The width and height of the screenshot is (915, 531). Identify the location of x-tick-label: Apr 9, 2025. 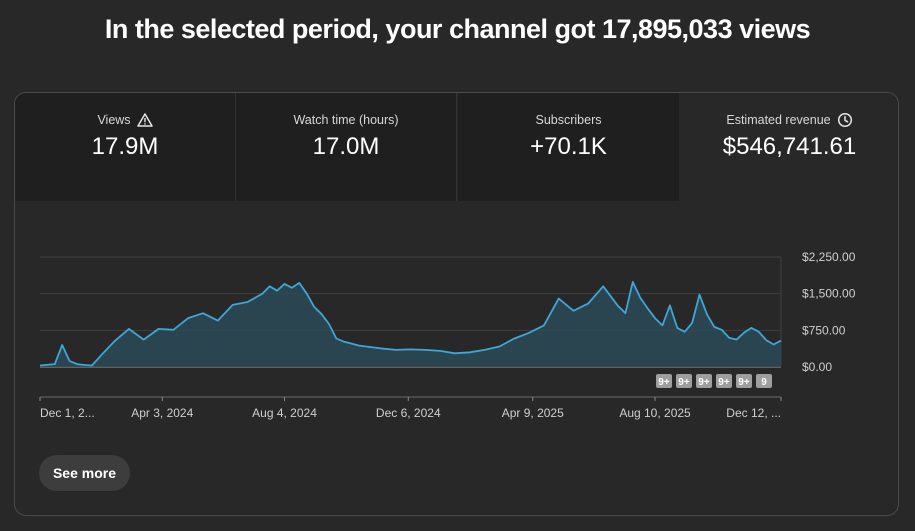
(533, 413).